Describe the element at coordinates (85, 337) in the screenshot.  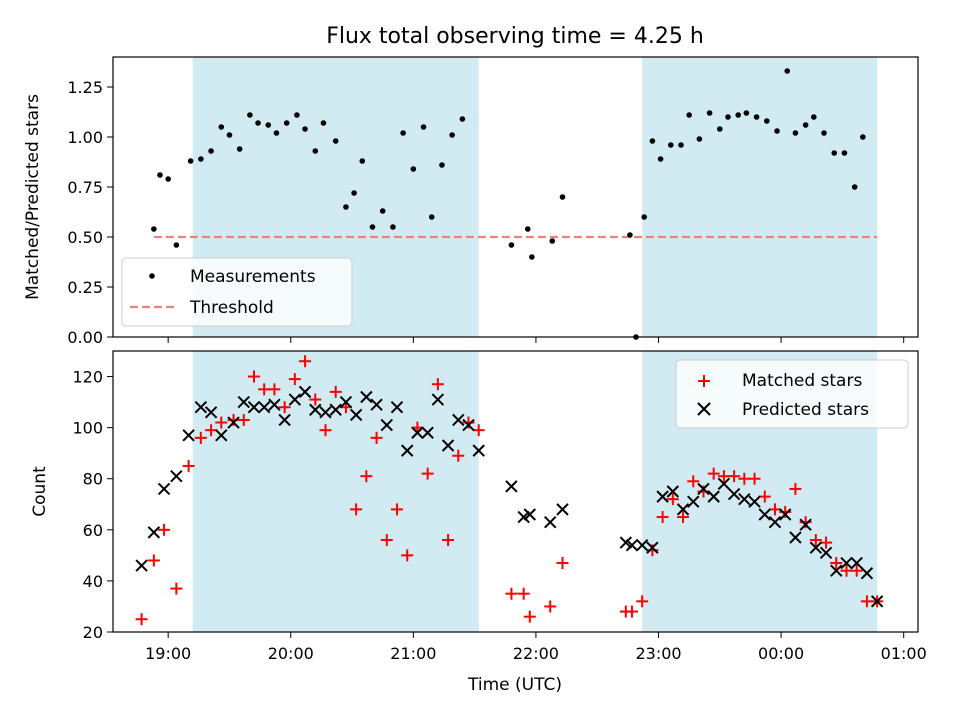
I see `y-tick-label: 0.00` at that location.